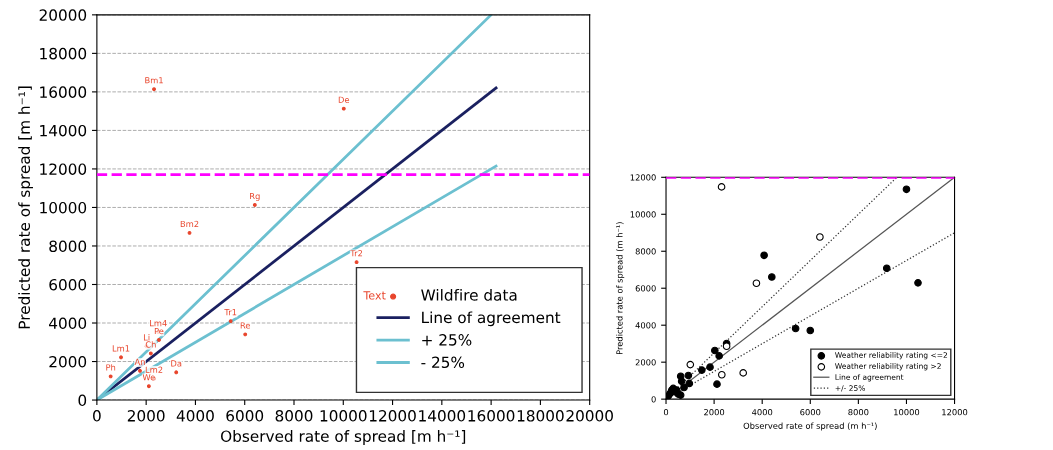  What do you see at coordinates (589, 416) in the screenshot?
I see `x-tick-label: 20000` at bounding box center [589, 416].